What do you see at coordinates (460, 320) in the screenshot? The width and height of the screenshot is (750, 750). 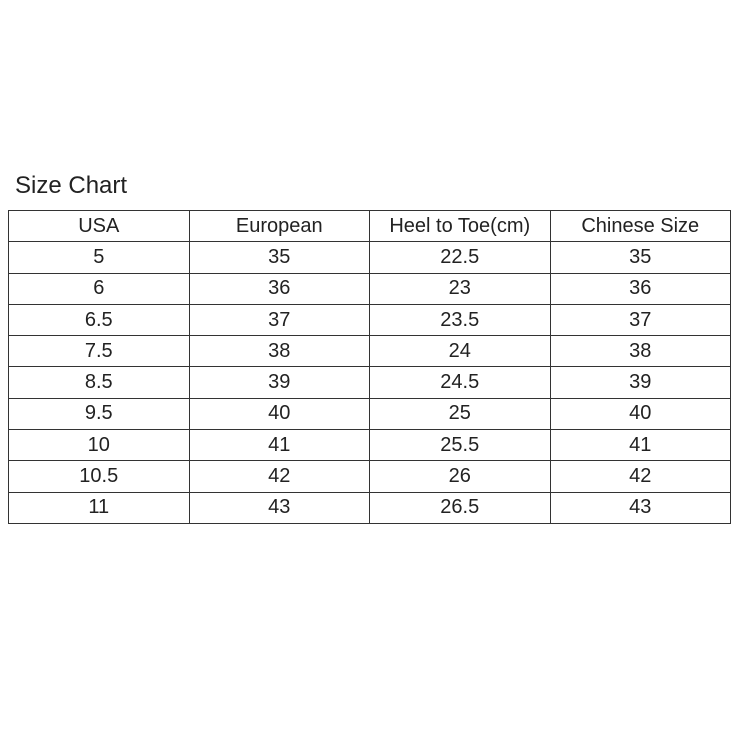 I see `table-cell: 23.5` at bounding box center [460, 320].